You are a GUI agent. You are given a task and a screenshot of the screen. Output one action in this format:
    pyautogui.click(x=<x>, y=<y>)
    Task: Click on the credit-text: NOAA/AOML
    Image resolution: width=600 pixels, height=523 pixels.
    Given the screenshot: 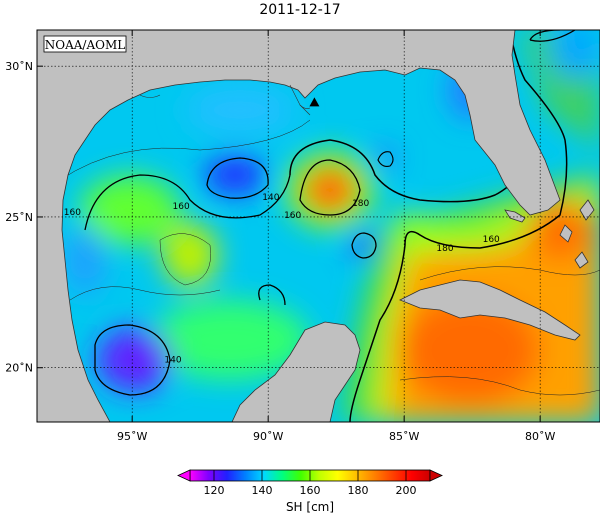 What is the action you would take?
    pyautogui.click(x=85, y=45)
    